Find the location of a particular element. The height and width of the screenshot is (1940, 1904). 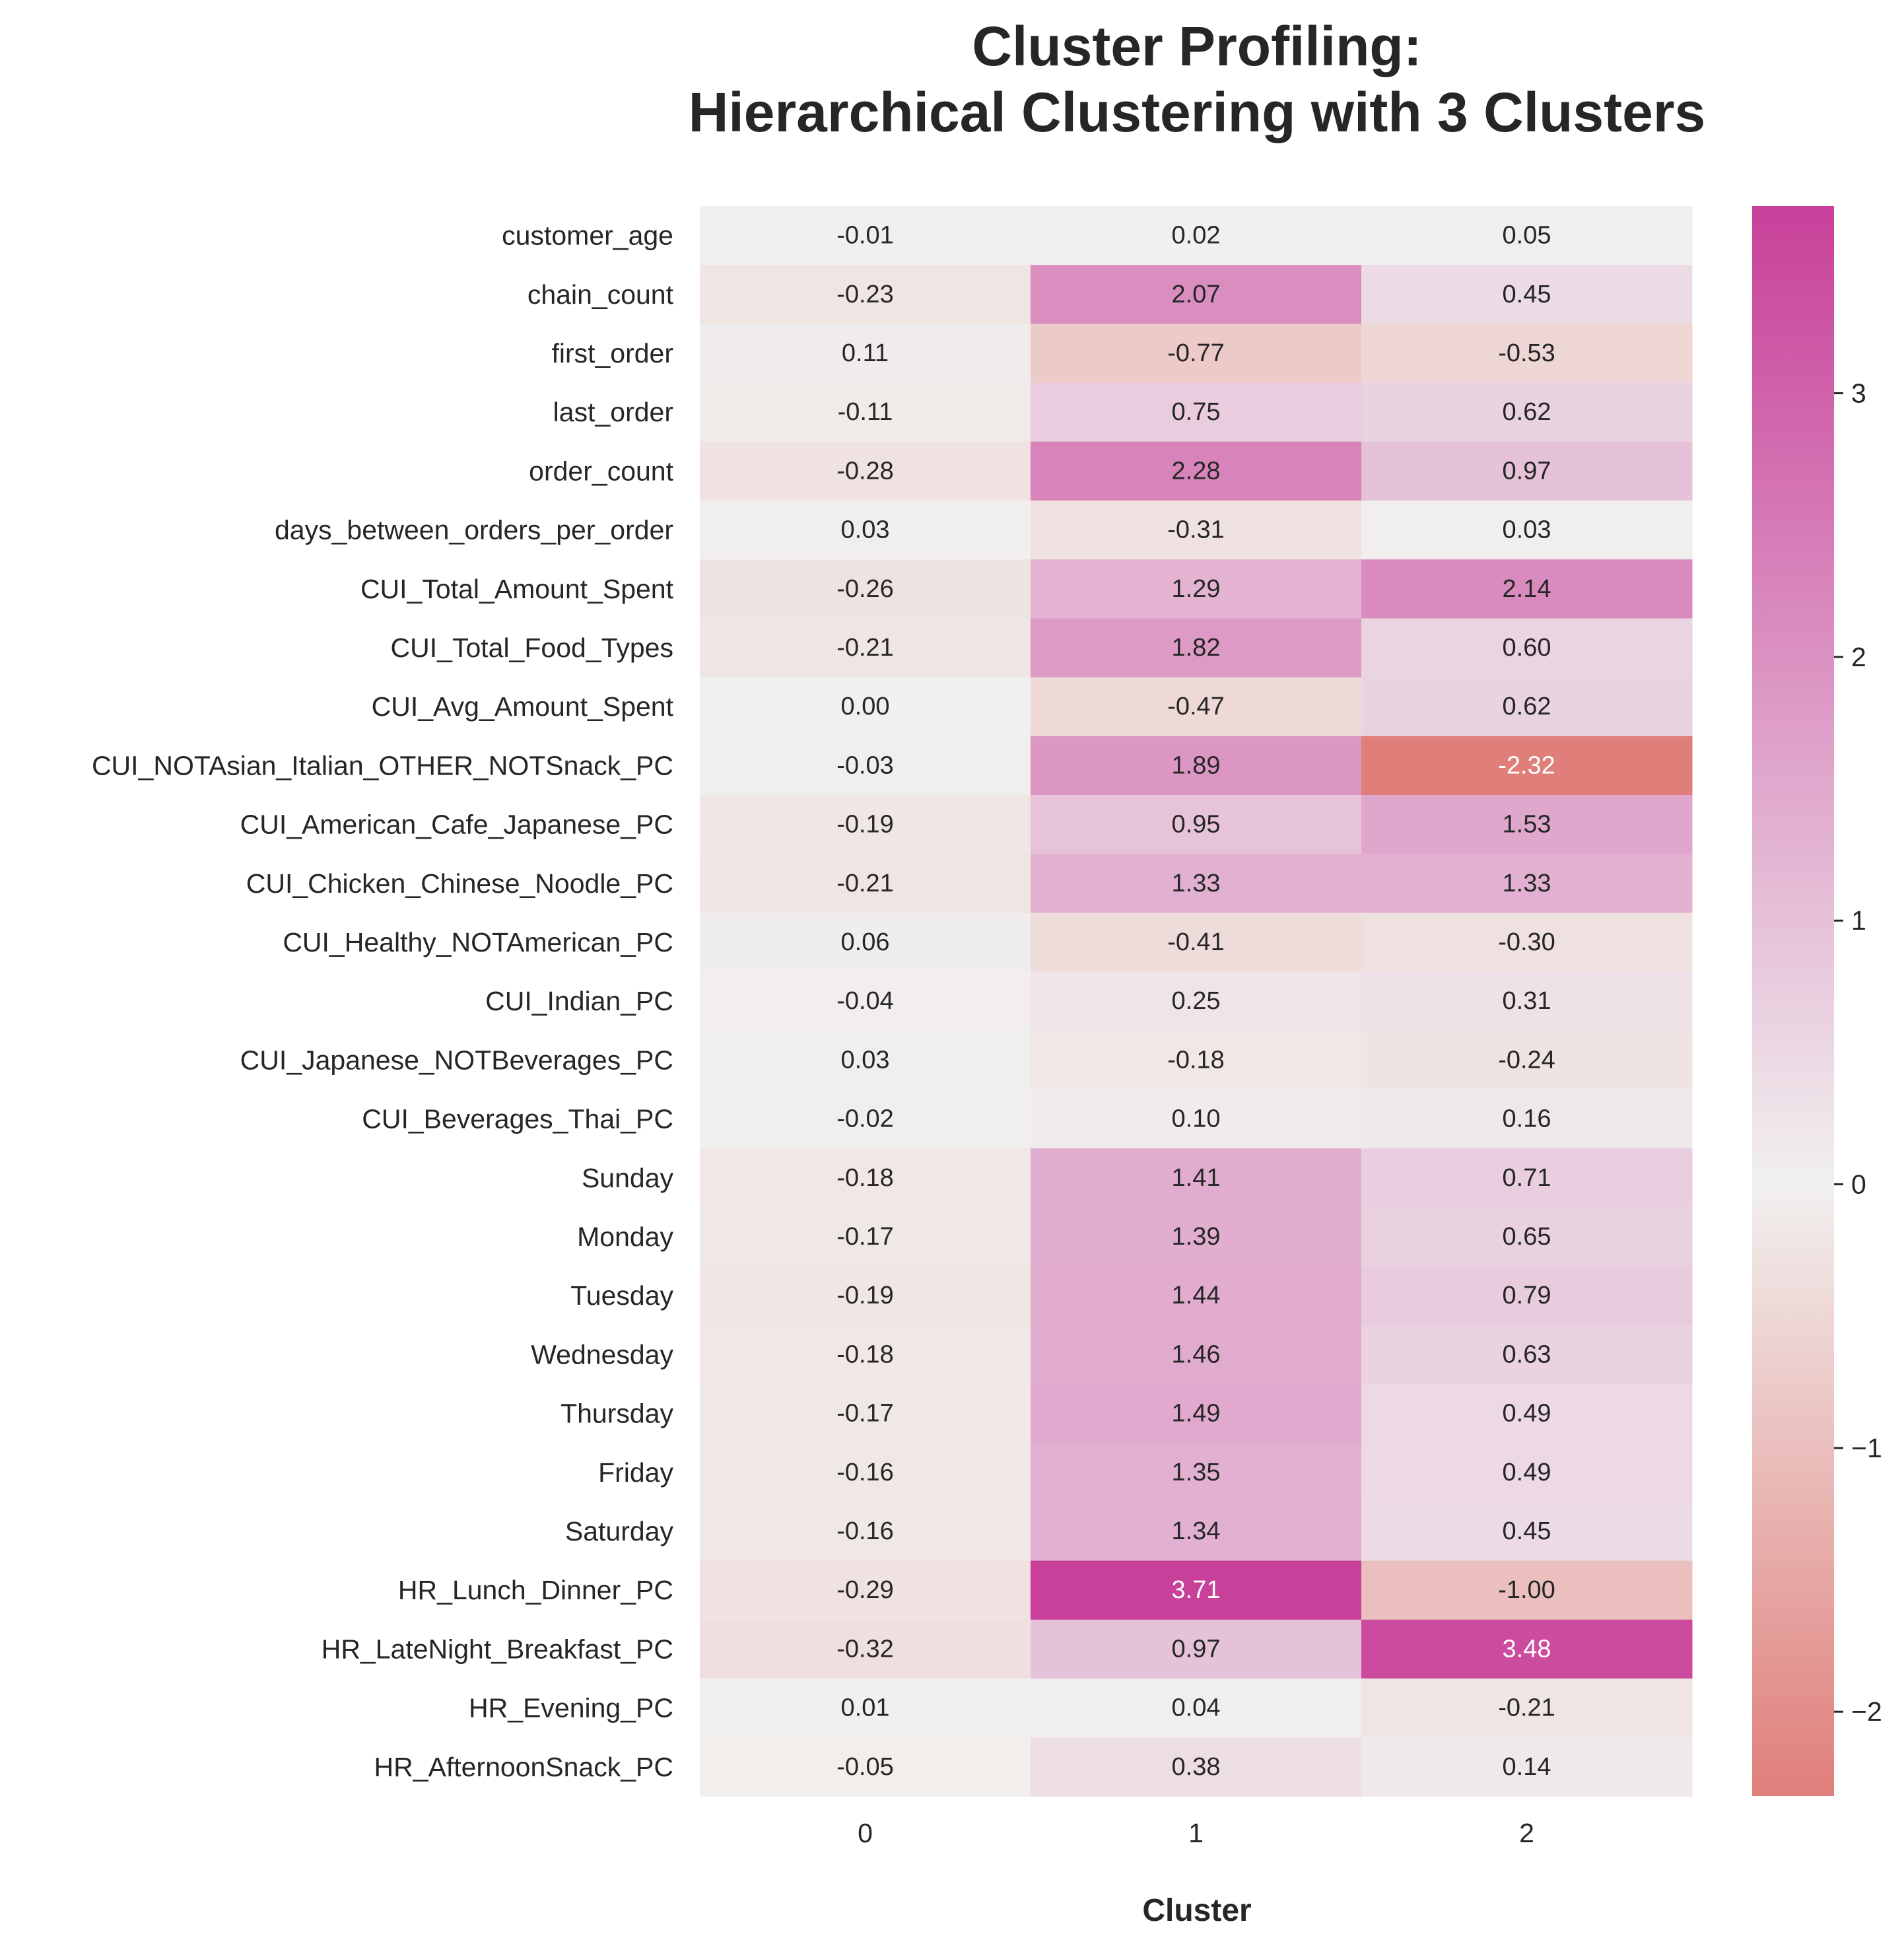

cell-value-label: 0.60 is located at coordinates (1527, 648).